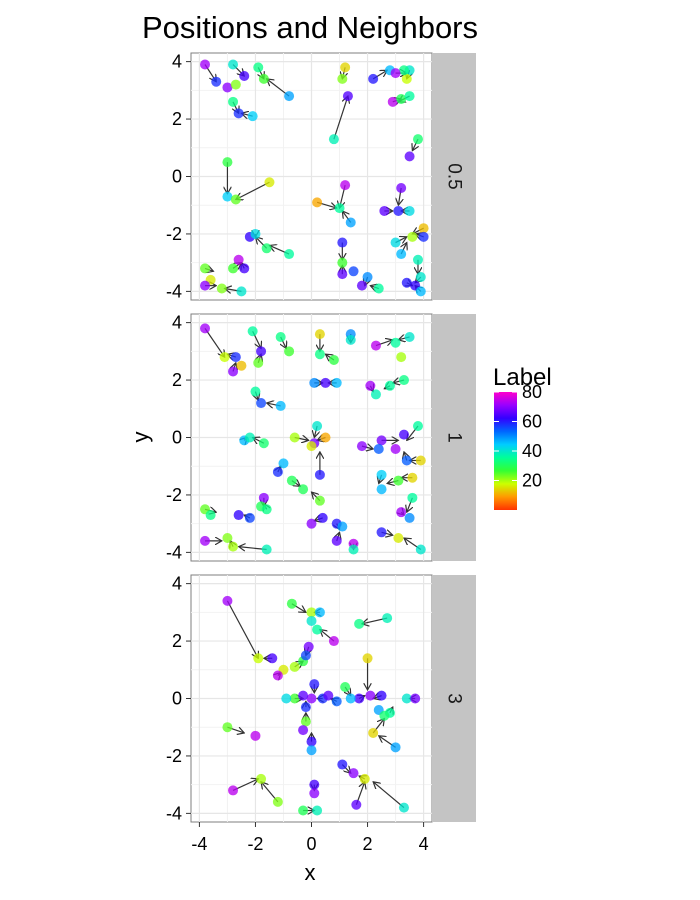 The image size is (700, 900). I want to click on x-tick-label: -4, so click(199, 844).